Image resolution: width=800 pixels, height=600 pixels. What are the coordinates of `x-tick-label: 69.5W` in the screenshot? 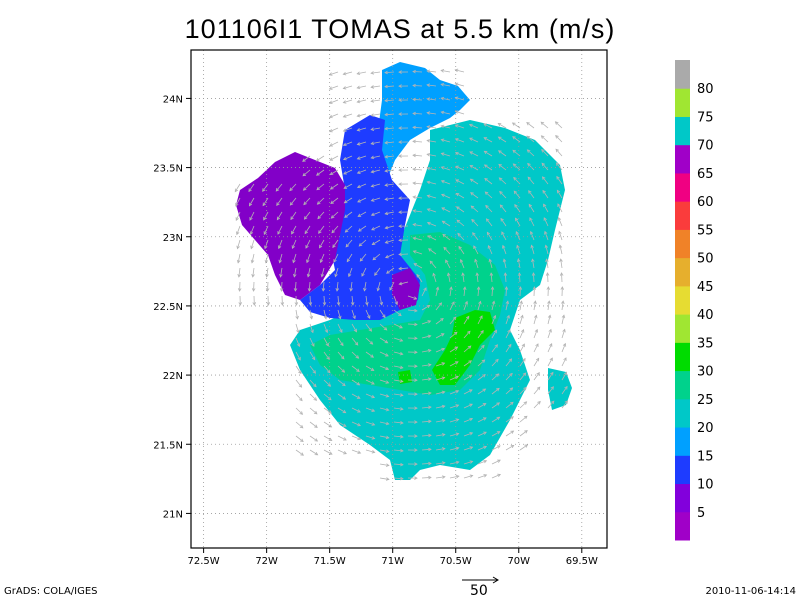 It's located at (582, 561).